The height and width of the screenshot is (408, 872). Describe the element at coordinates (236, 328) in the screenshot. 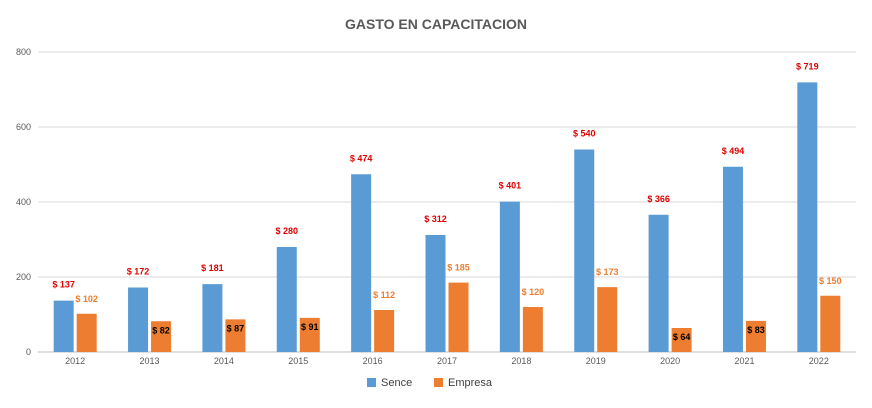

I see `data-label-empresa: $ 87` at that location.